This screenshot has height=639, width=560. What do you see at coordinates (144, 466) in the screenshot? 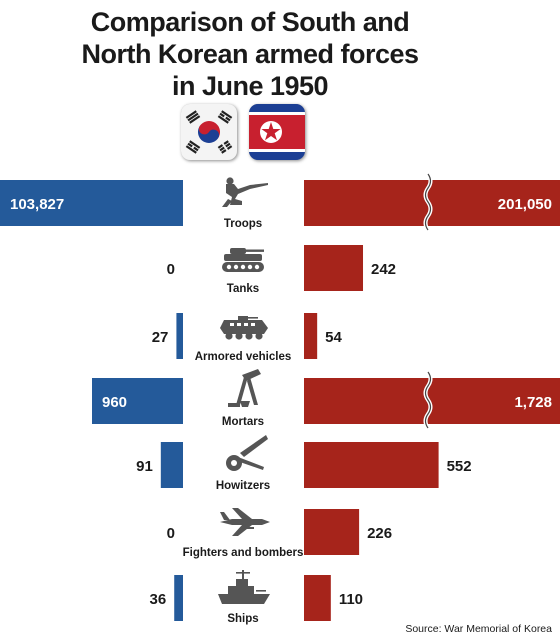
I see `south-value-label-4: 91` at bounding box center [144, 466].